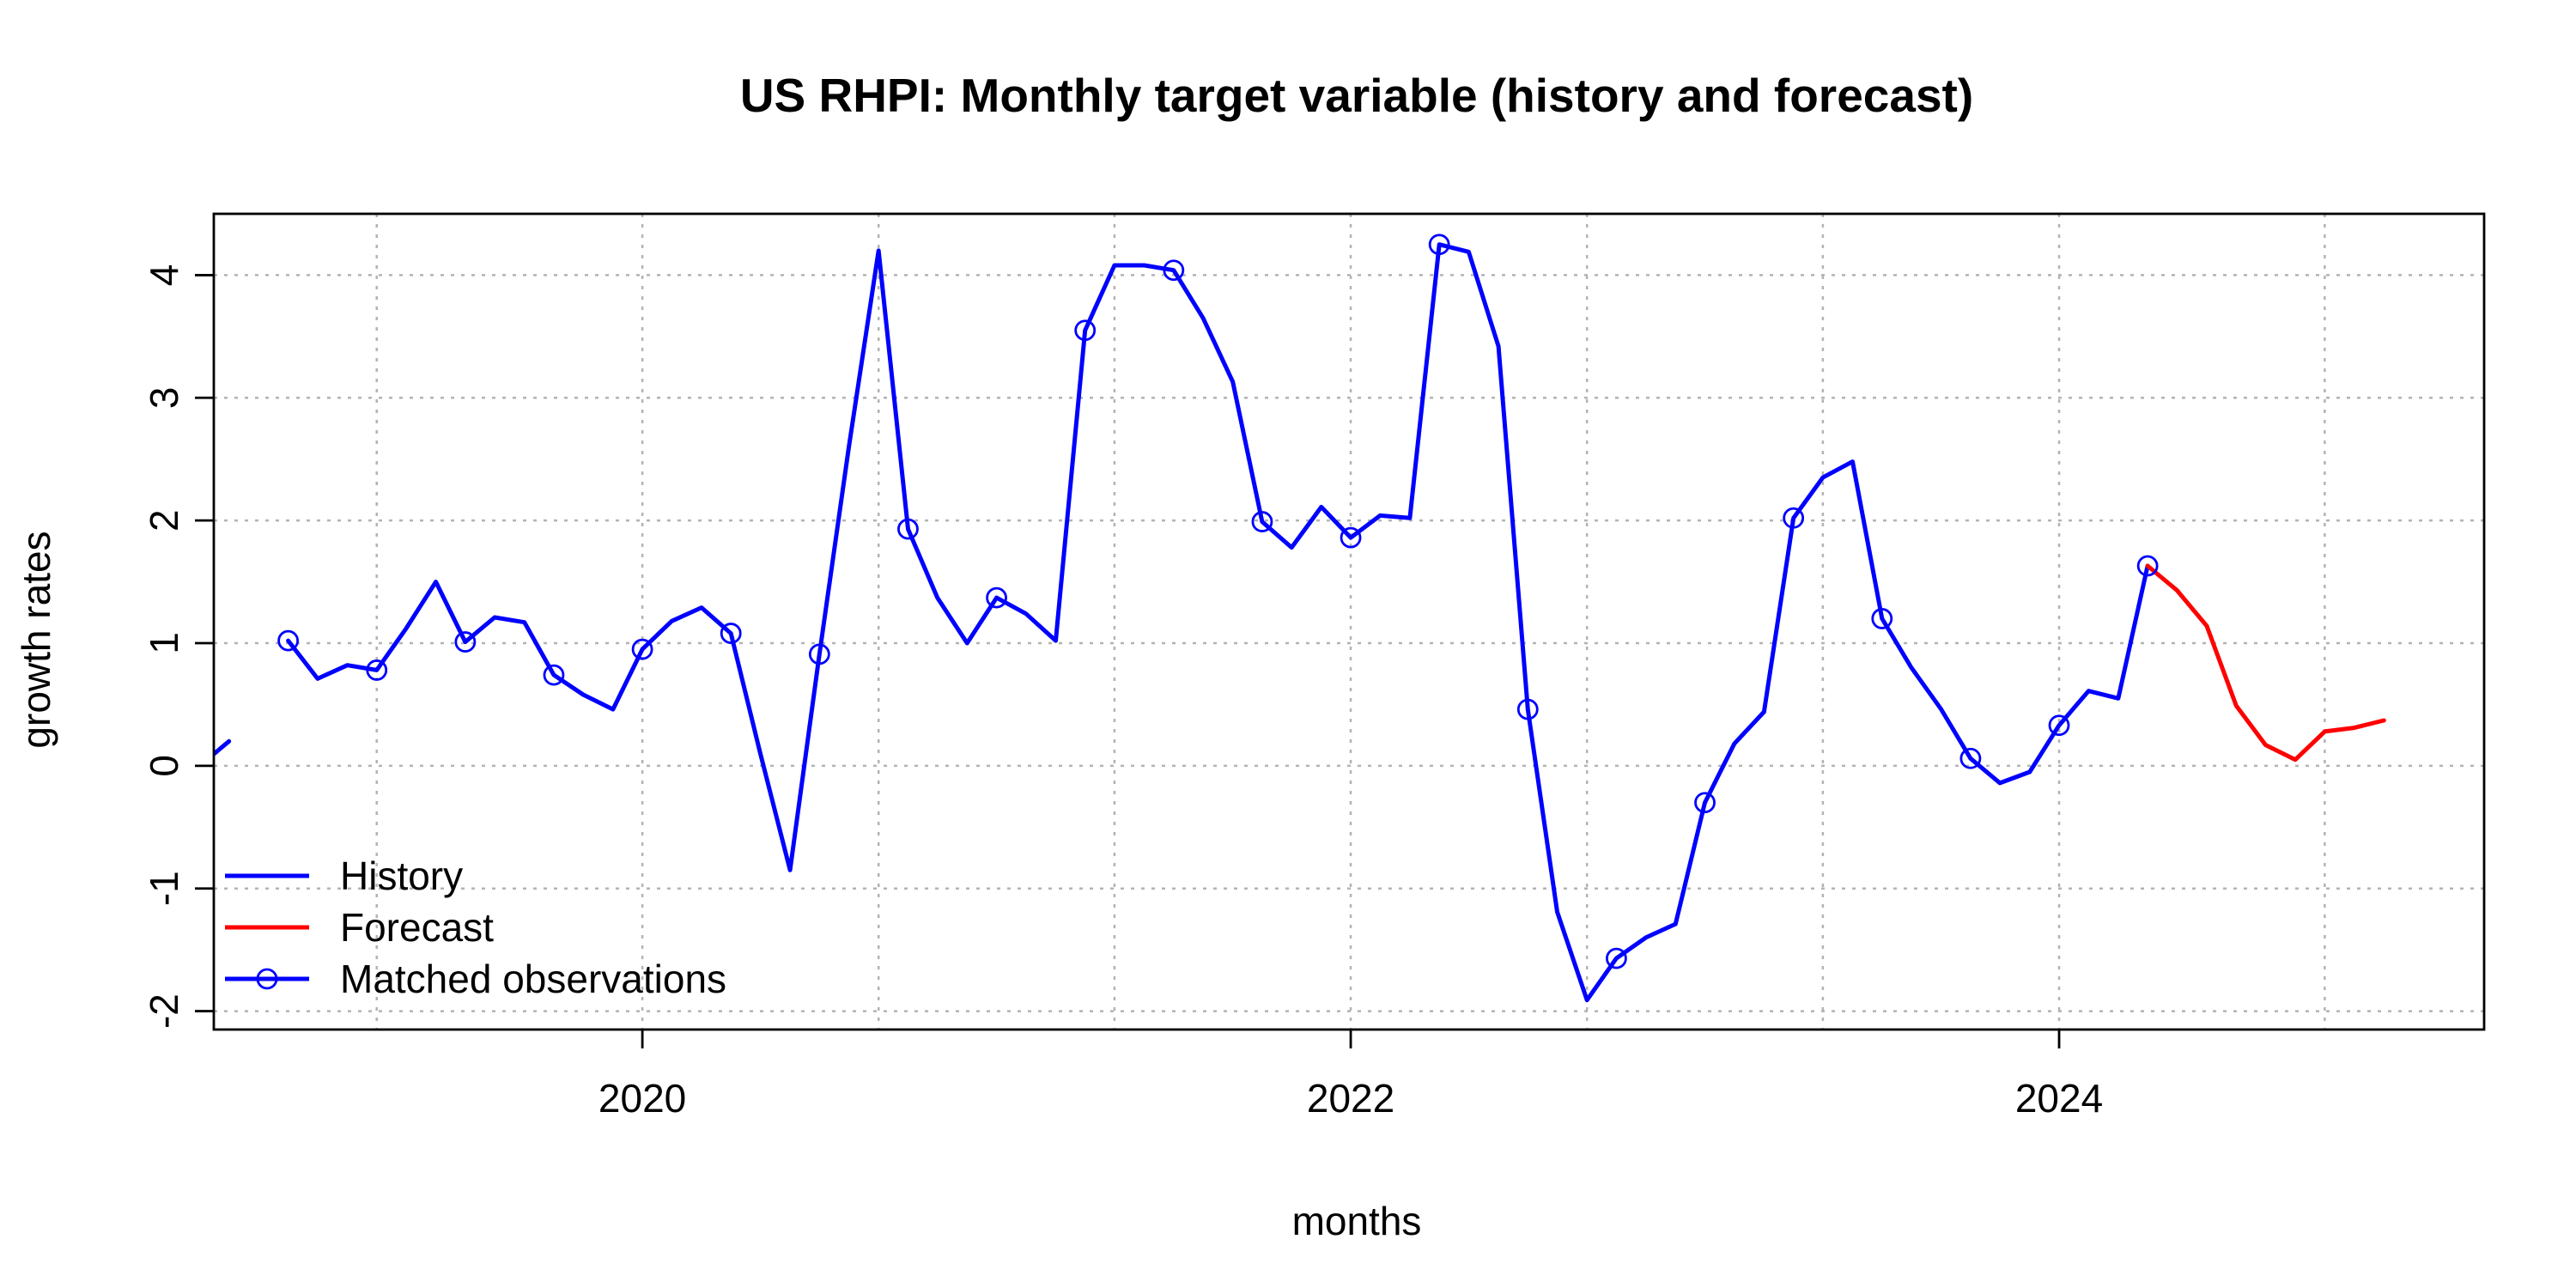 Image resolution: width=2576 pixels, height=1288 pixels. I want to click on y-tick-label: -2, so click(164, 1011).